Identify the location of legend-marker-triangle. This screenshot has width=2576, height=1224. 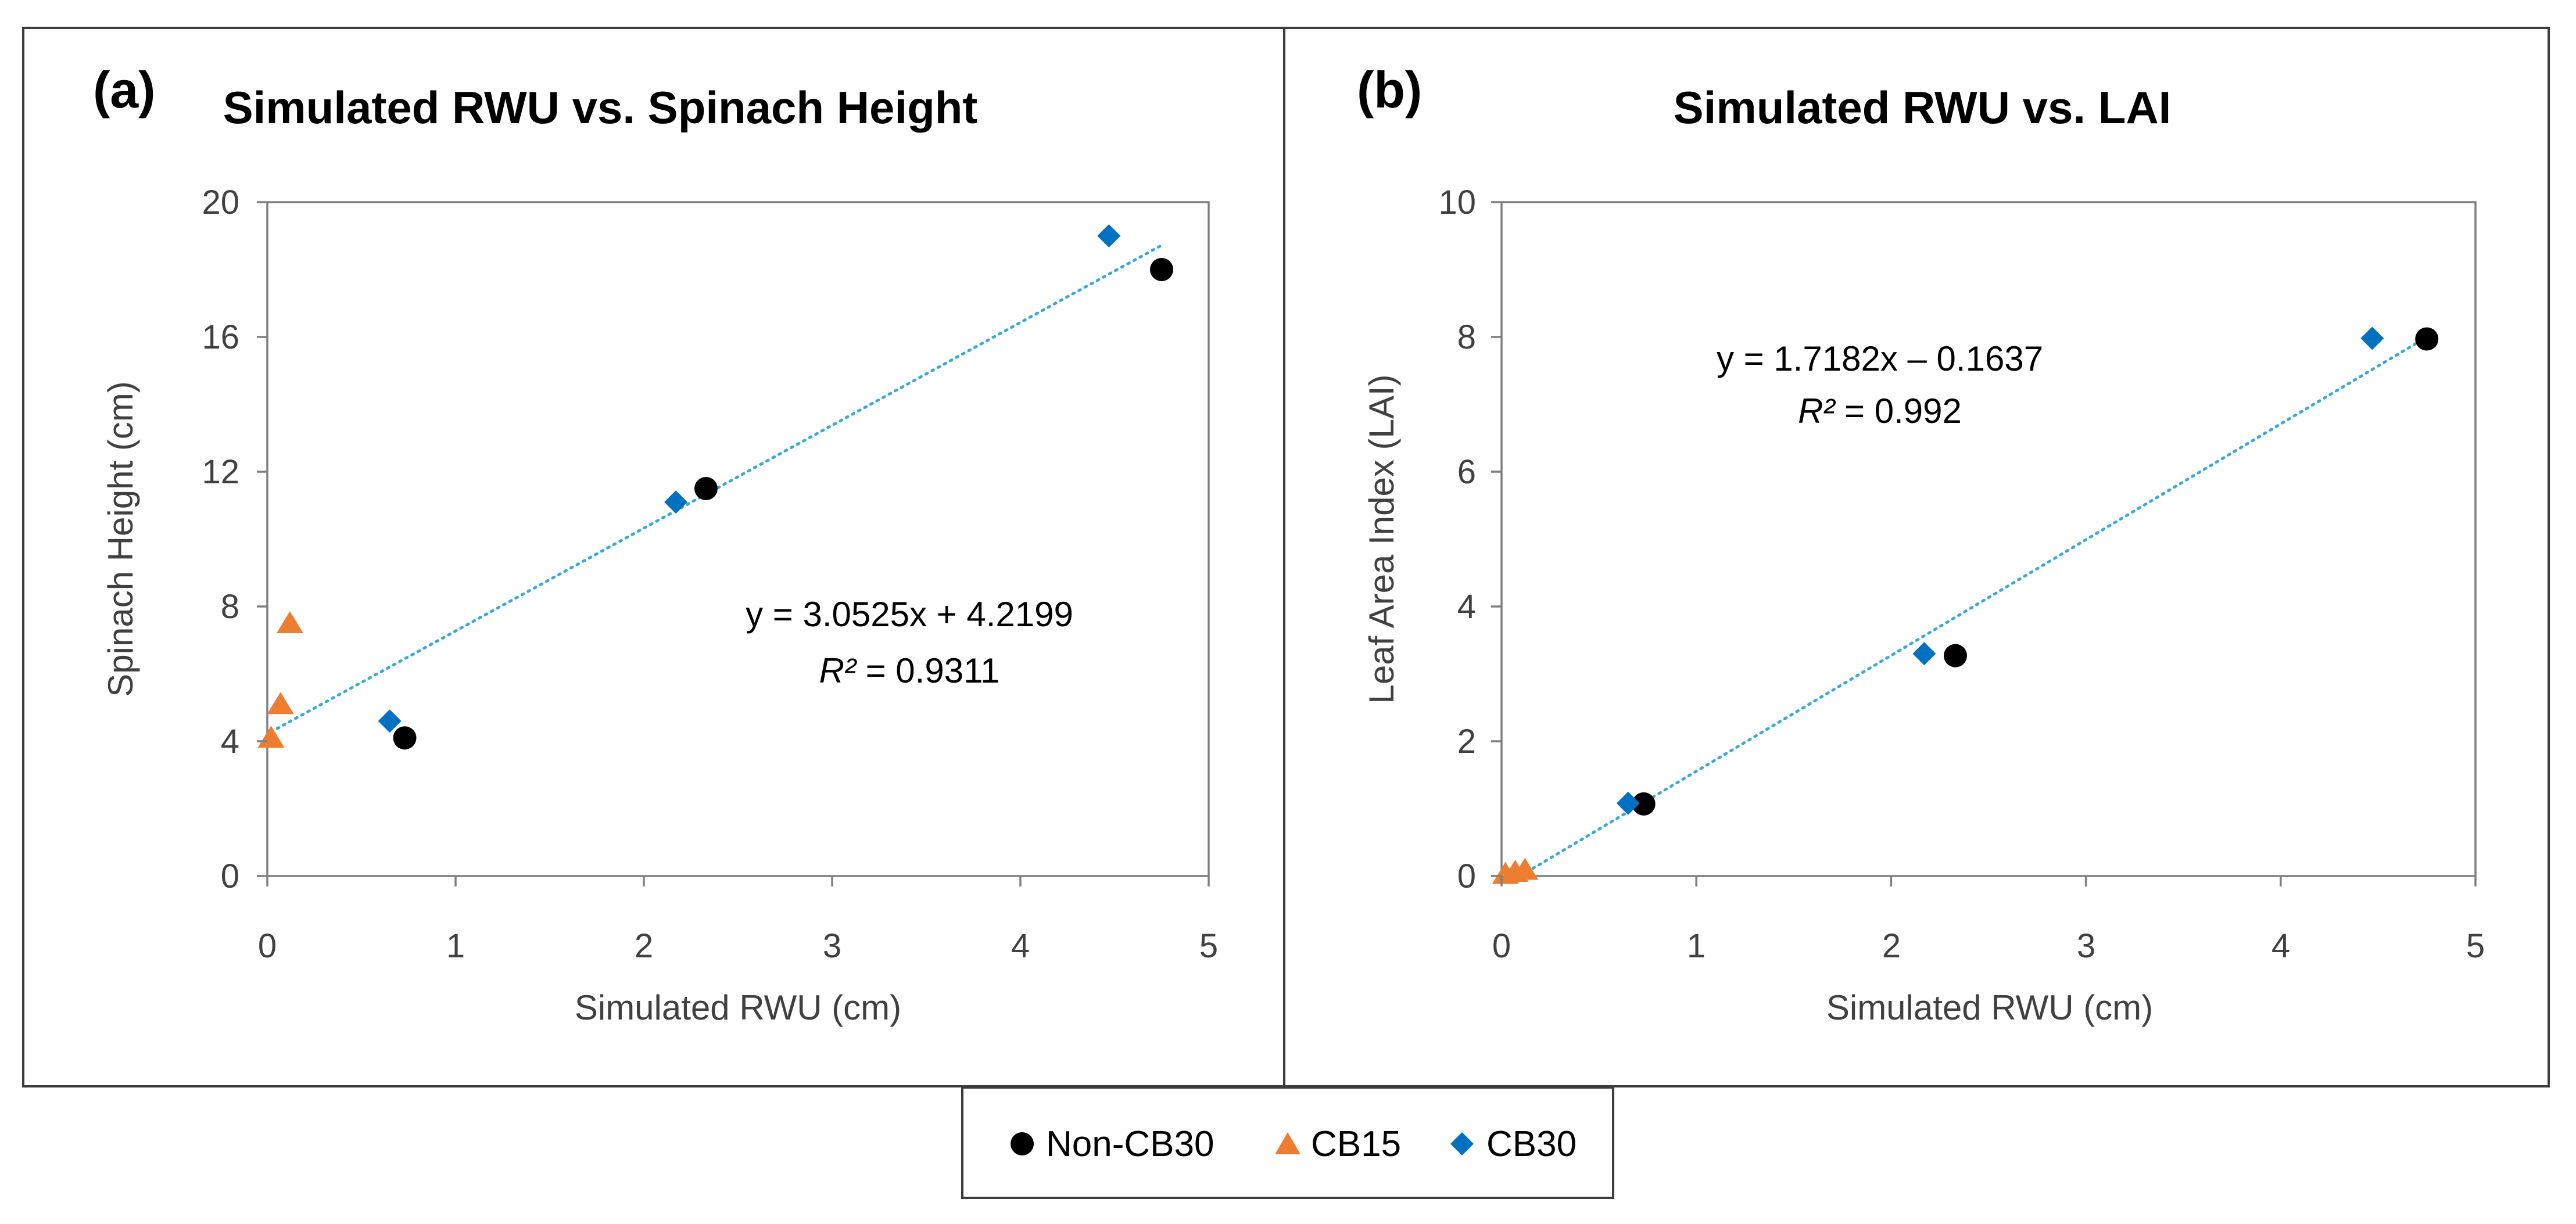
(1287, 1143).